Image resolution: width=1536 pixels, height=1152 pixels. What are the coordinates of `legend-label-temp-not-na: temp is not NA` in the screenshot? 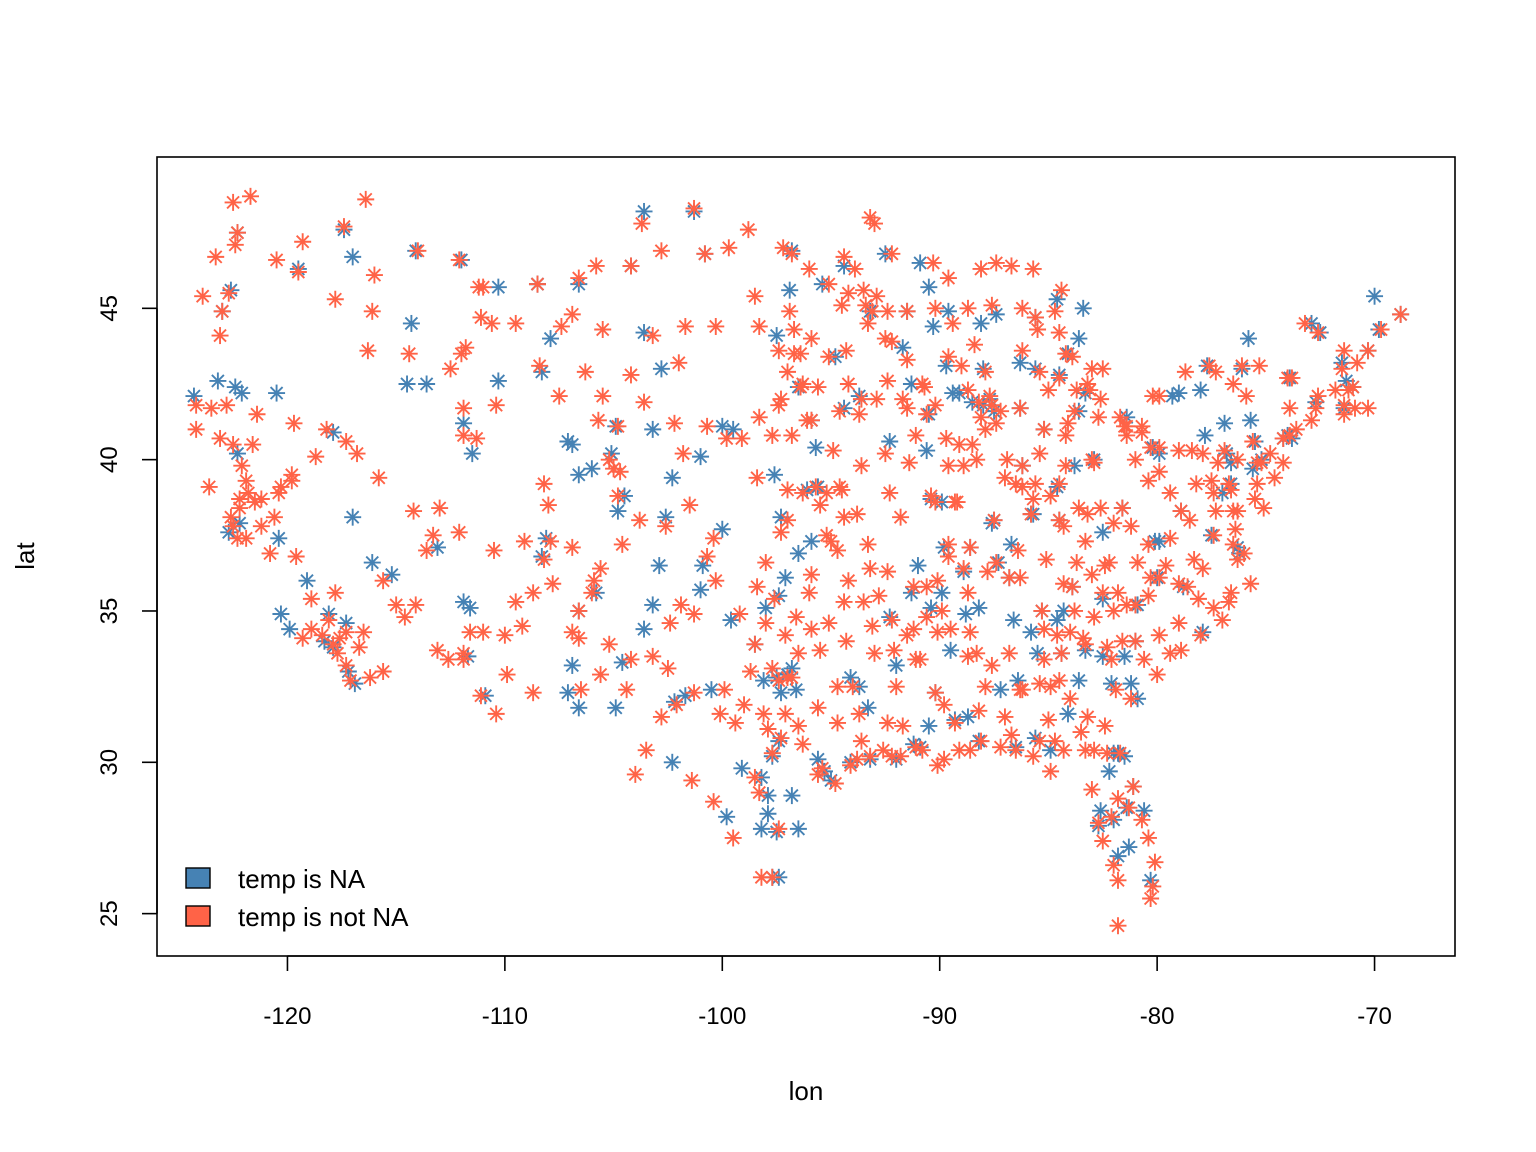 It's located at (323, 917).